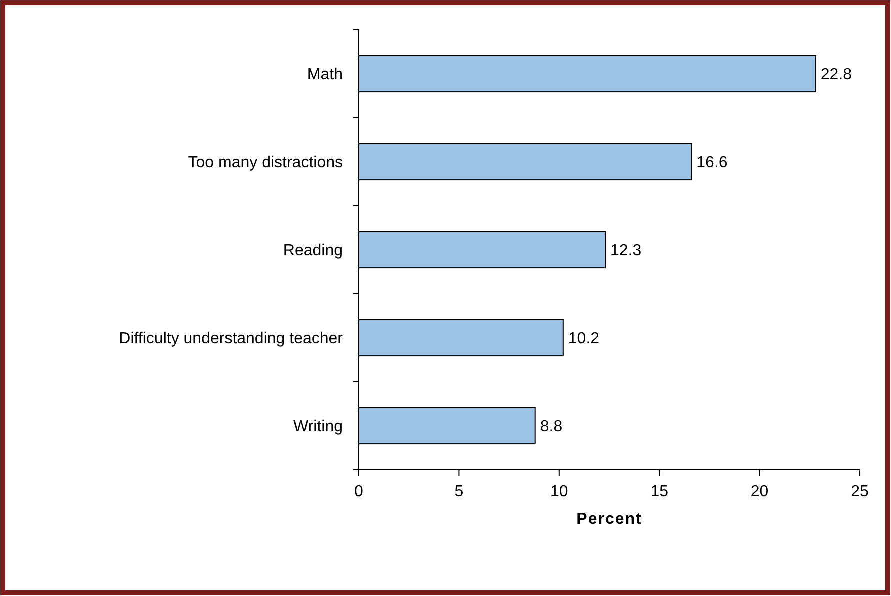  I want to click on y-tick-label: Math, so click(325, 75).